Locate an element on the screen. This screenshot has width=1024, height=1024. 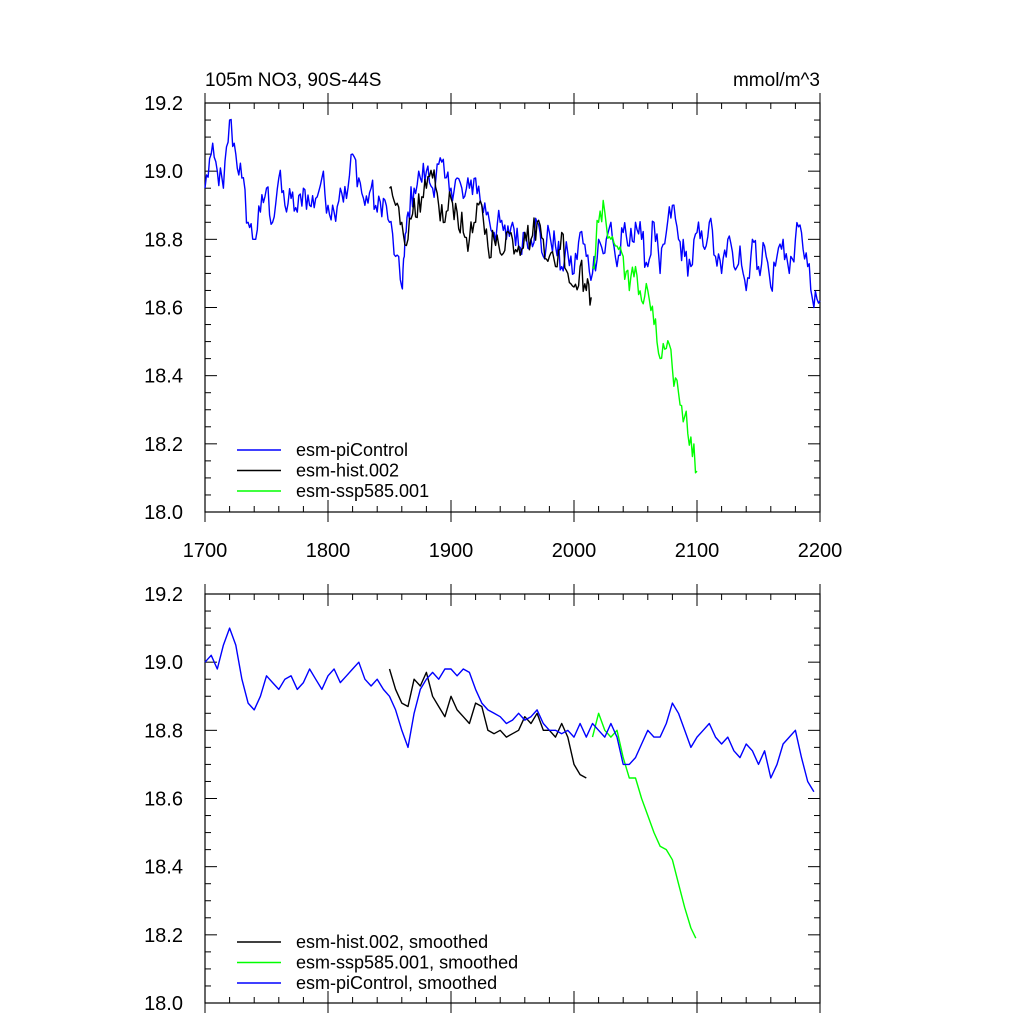
legend-label: esm-hist.002 is located at coordinates (347, 471).